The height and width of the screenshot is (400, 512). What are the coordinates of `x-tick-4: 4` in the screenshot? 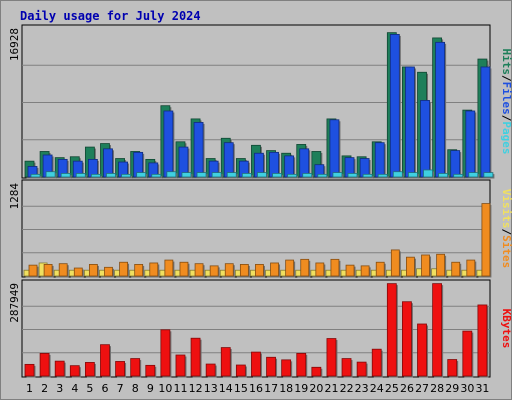 It's located at (74, 388).